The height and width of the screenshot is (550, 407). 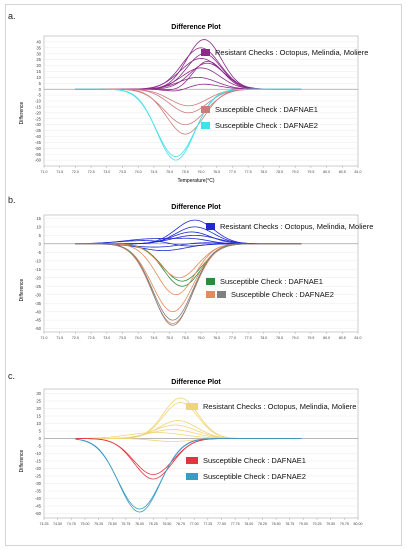 What do you see at coordinates (38, 154) in the screenshot?
I see `y-tick-label: -55` at bounding box center [38, 154].